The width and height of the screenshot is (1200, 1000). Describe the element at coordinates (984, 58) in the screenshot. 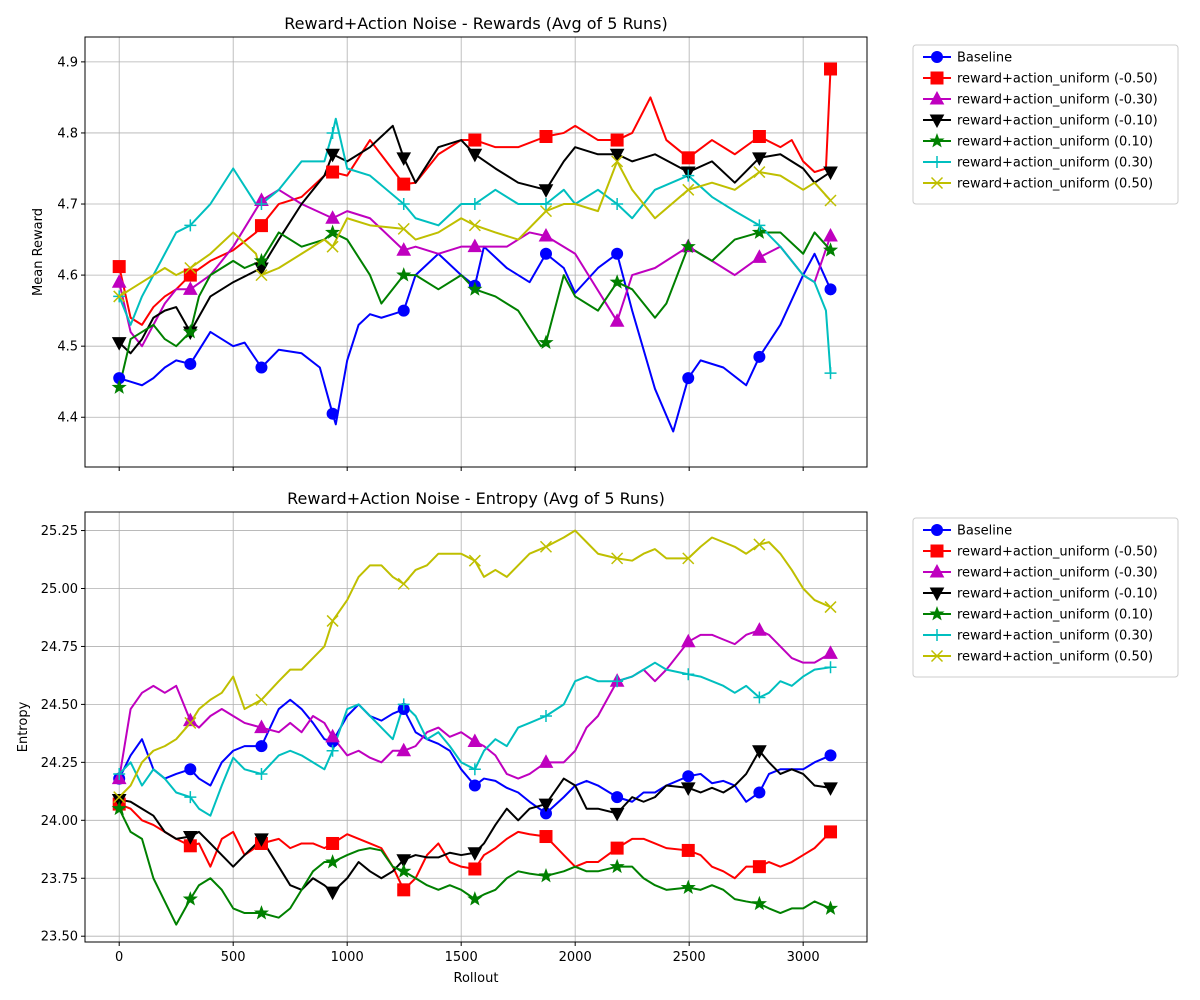

I see `legend-label: Baseline` at that location.